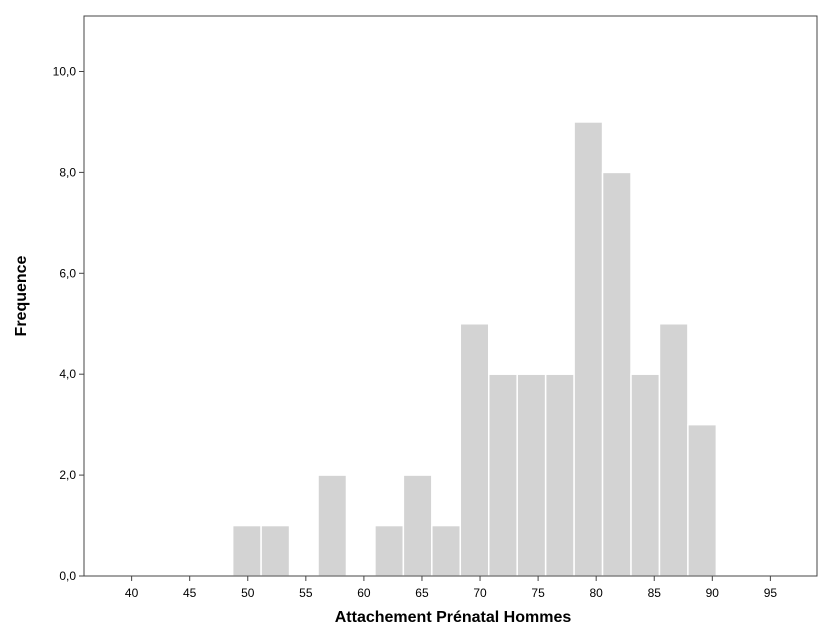 Image resolution: width=818 pixels, height=632 pixels. I want to click on x-tick-label: 90, so click(713, 593).